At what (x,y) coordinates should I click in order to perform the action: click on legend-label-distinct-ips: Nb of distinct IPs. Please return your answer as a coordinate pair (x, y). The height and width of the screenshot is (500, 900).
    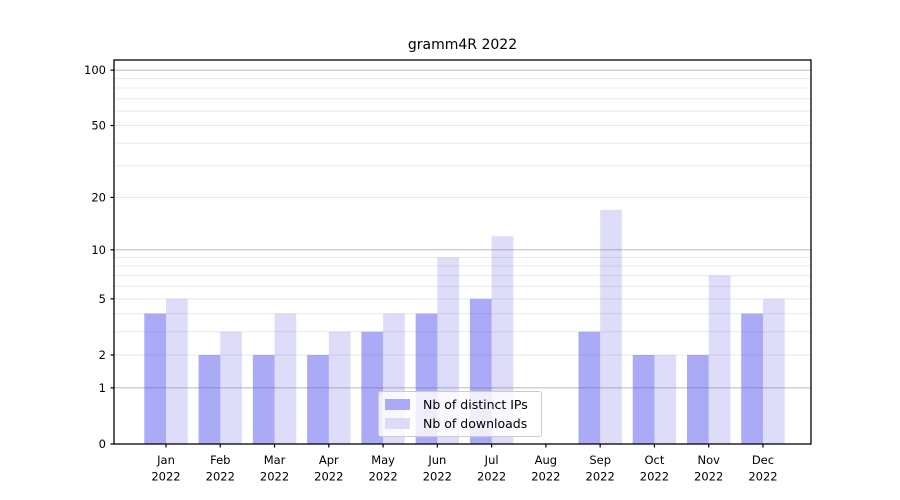
    Looking at the image, I should click on (475, 405).